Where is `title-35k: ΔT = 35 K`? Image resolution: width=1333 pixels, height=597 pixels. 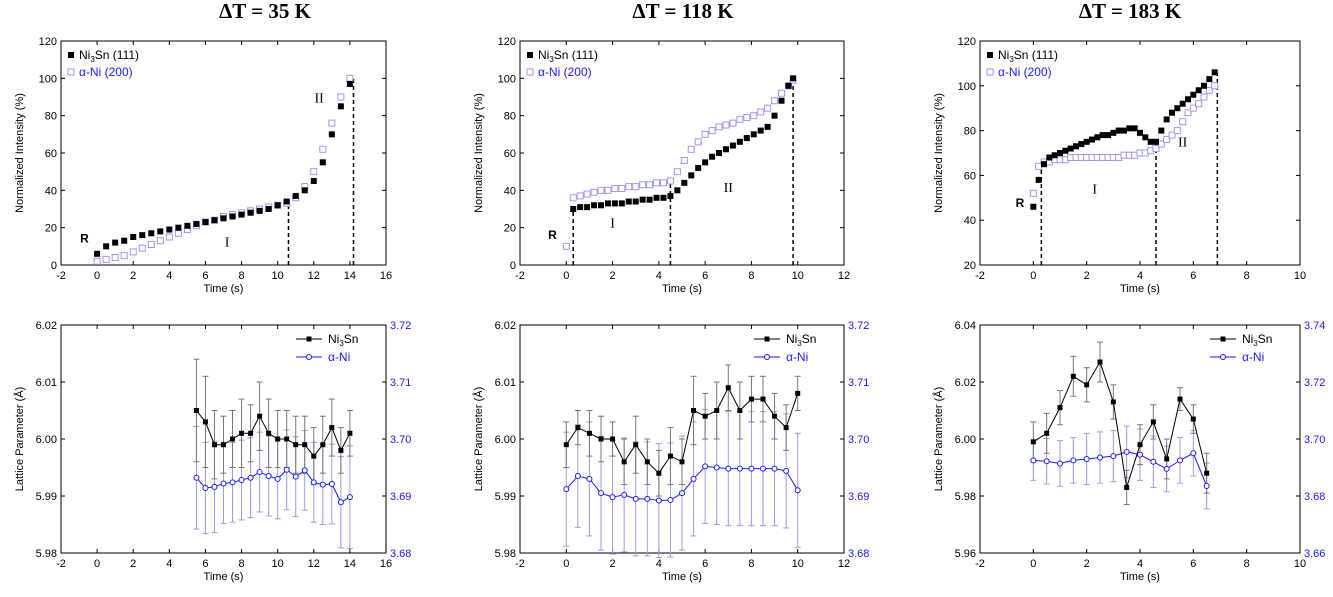
title-35k: ΔT = 35 K is located at coordinates (265, 11).